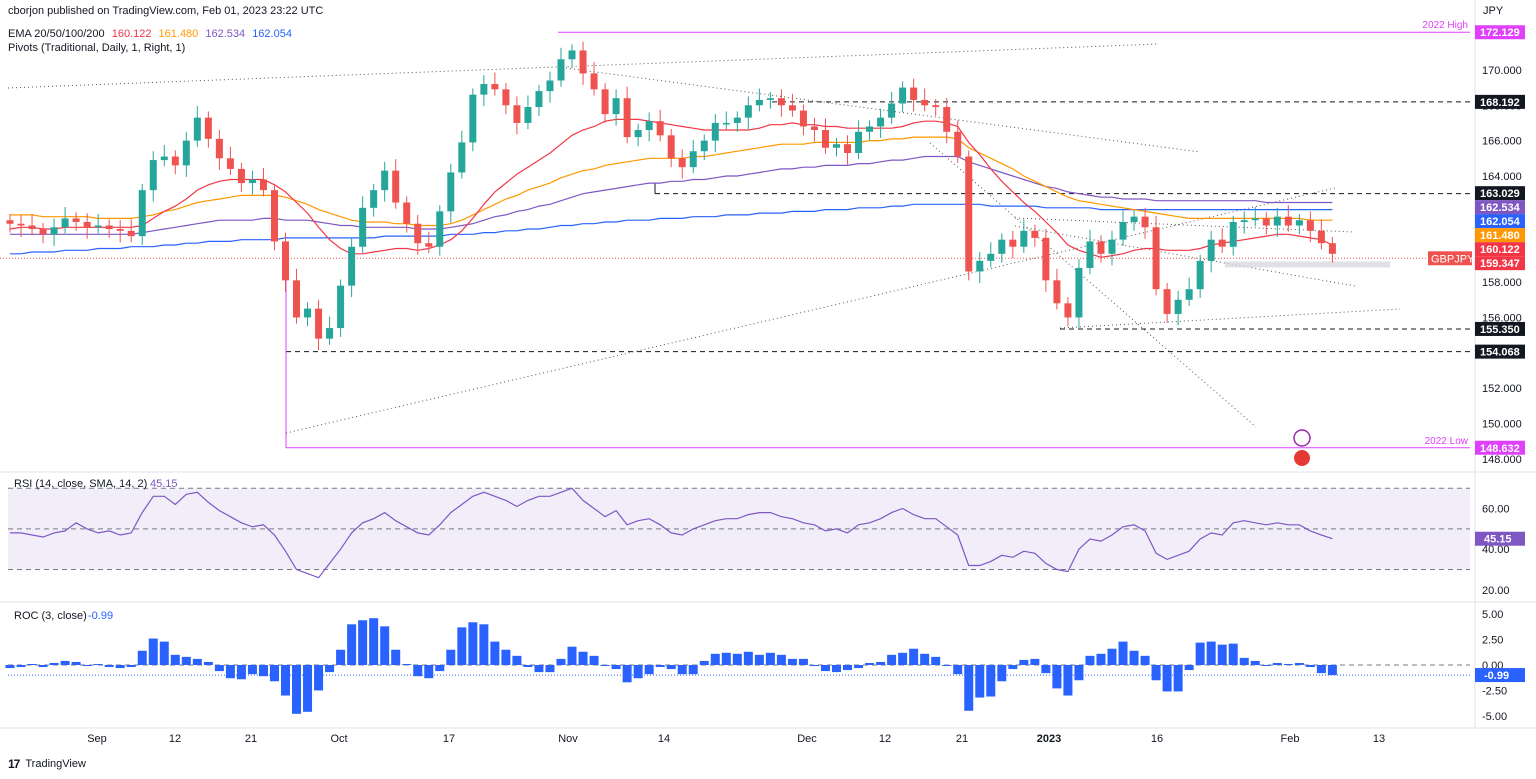 The height and width of the screenshot is (779, 1536). Describe the element at coordinates (1500, 353) in the screenshot. I see `price-axis-badge-text: 154.068` at that location.